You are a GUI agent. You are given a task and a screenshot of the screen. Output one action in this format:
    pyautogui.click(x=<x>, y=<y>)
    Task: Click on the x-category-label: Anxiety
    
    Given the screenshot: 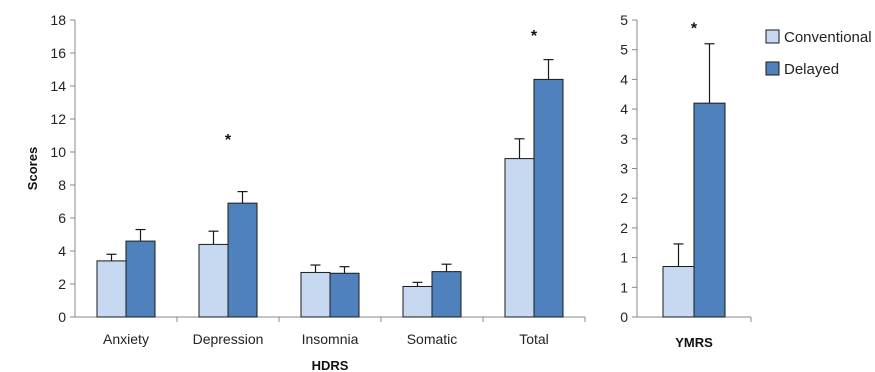 What is the action you would take?
    pyautogui.click(x=126, y=339)
    